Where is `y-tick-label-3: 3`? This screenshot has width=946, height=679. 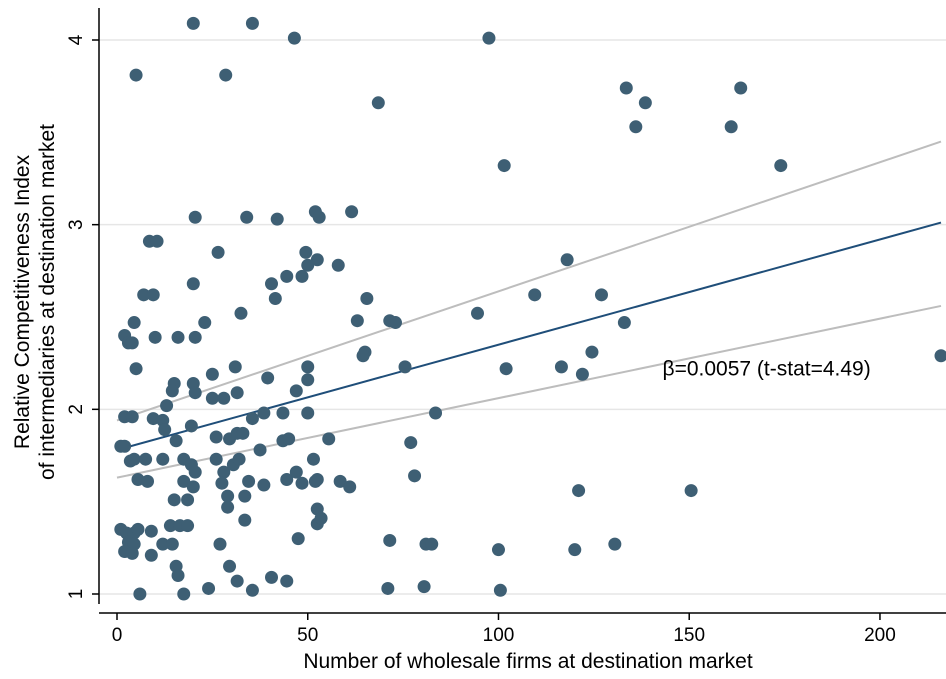
y-tick-label-3: 3 is located at coordinates (76, 224).